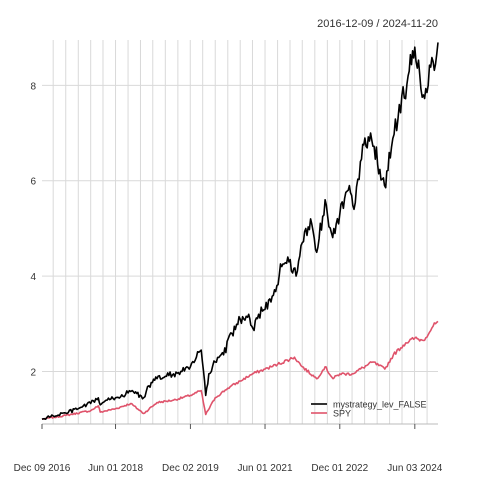  Describe the element at coordinates (115, 468) in the screenshot. I see `x-tick-label: Jun 01 2018` at that location.